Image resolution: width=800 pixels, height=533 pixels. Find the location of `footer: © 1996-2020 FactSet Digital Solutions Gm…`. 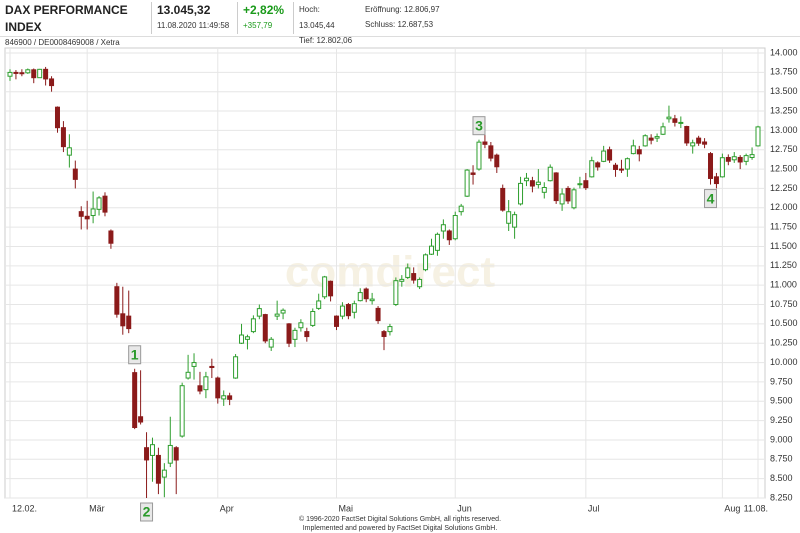

footer: © 1996-2020 FactSet Digital Solutions Gm… is located at coordinates (400, 524).